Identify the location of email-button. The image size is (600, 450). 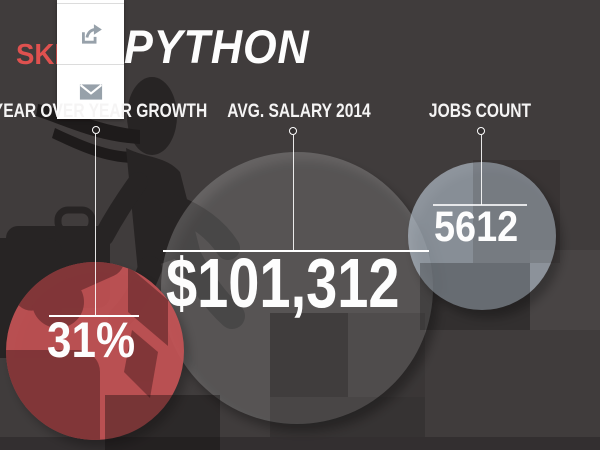
(90, 91).